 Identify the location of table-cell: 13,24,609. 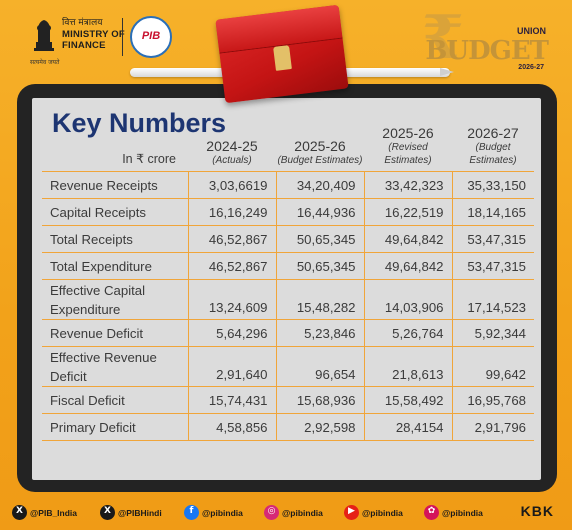
(231, 299).